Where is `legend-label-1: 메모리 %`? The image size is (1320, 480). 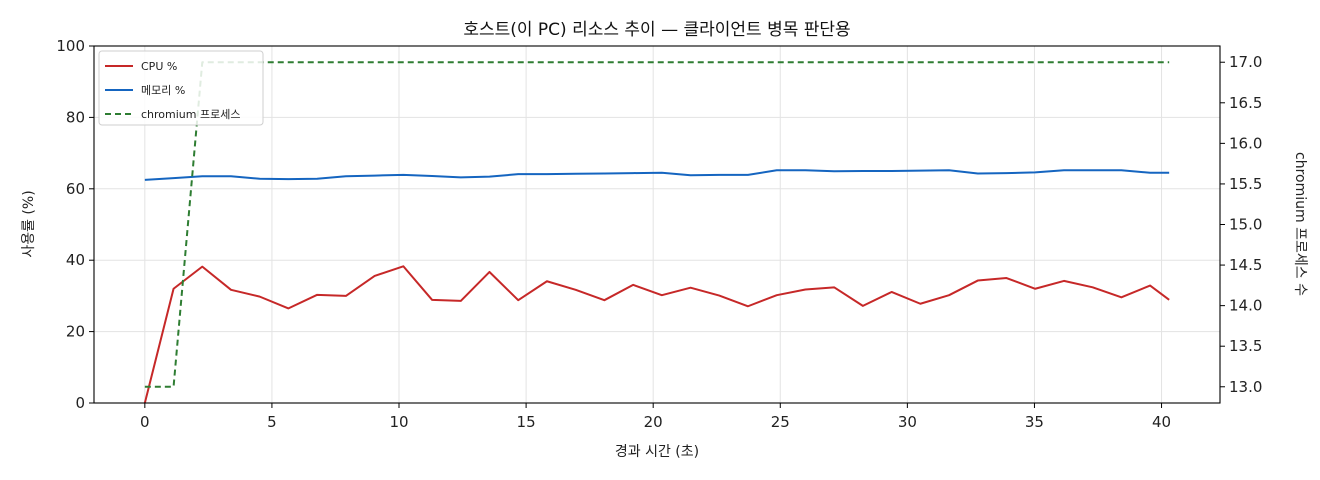
legend-label-1: 메모리 % is located at coordinates (163, 90).